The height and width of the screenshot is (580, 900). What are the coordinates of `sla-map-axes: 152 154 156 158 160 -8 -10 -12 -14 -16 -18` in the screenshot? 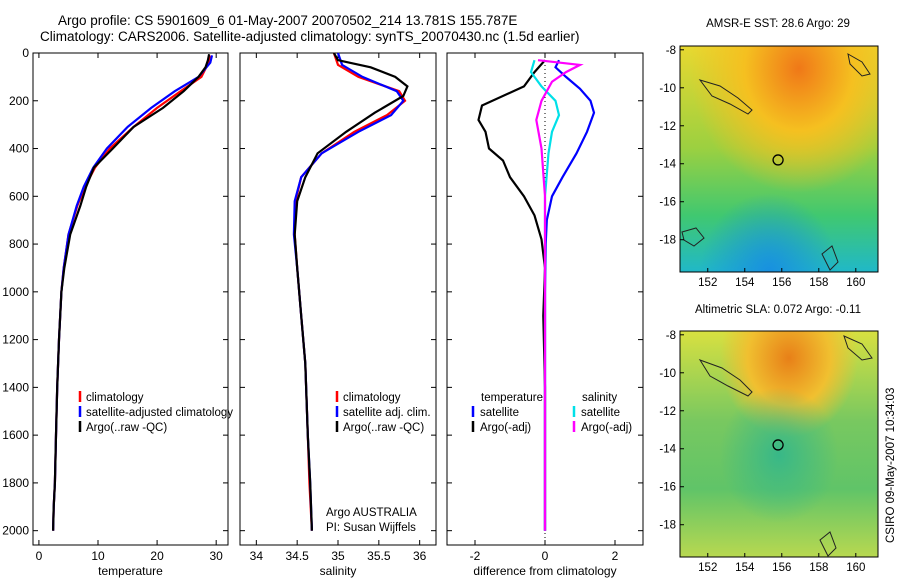 It's located at (769, 452).